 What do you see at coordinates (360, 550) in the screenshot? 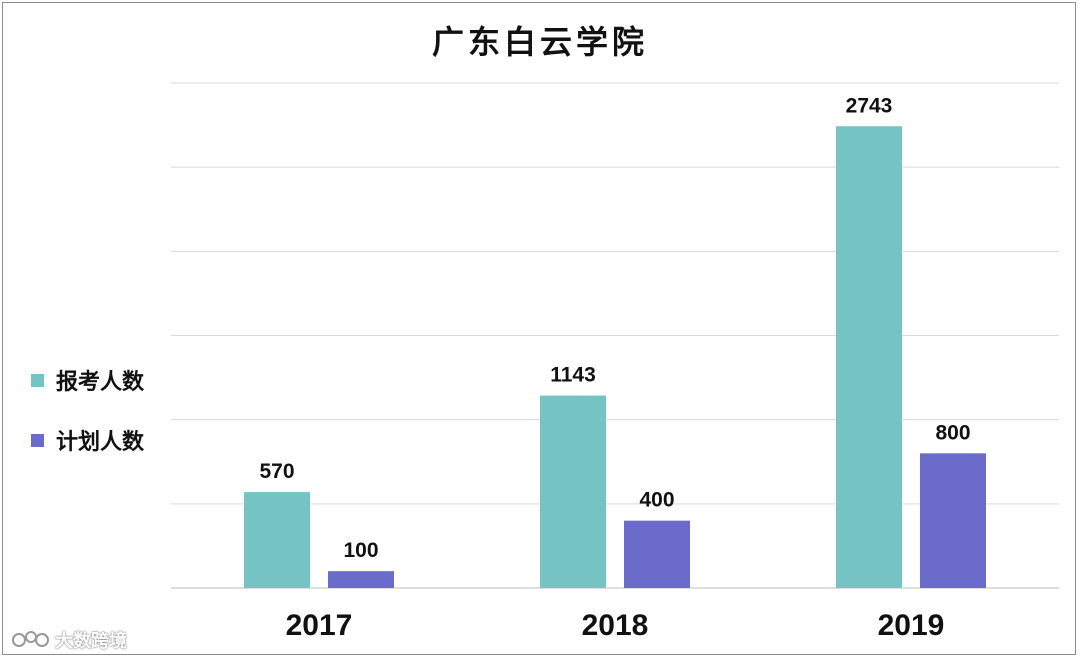
I see `data-label-2017-series-1: 100` at bounding box center [360, 550].